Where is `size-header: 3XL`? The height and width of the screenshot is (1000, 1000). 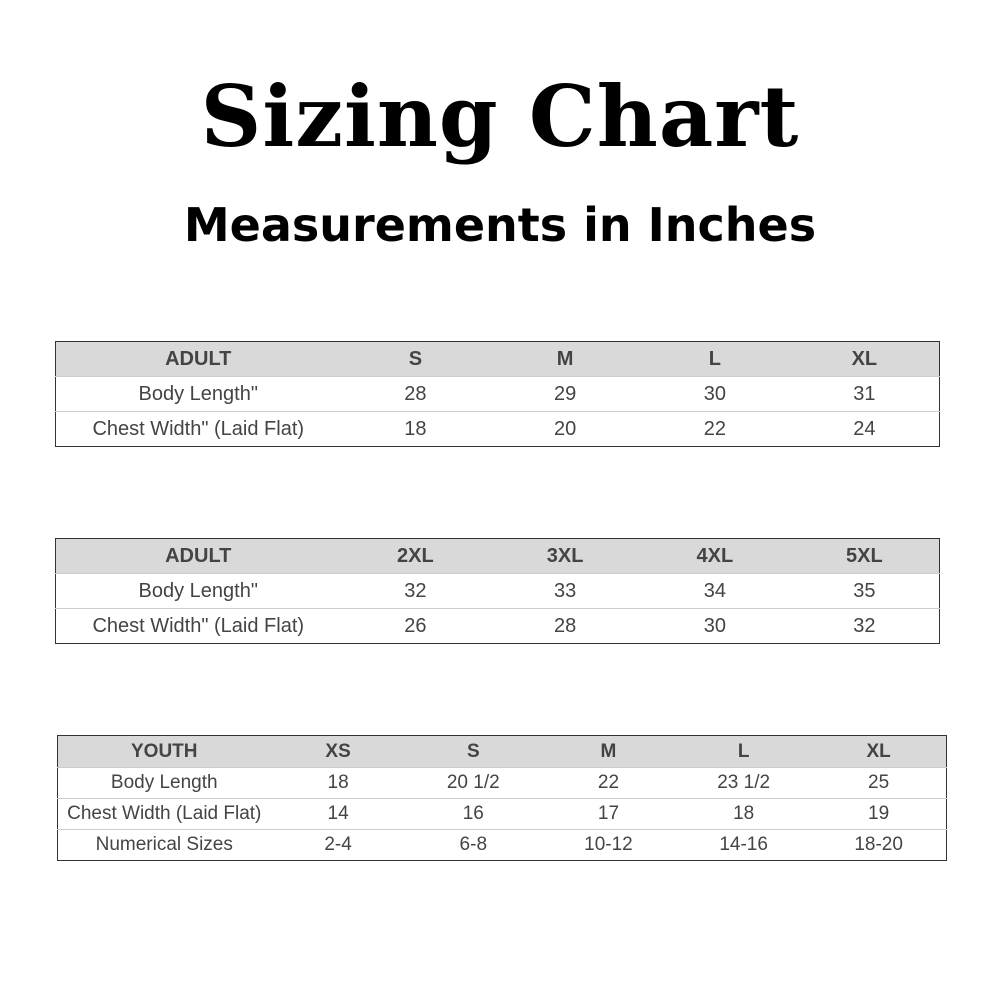
size-header: 3XL is located at coordinates (565, 556).